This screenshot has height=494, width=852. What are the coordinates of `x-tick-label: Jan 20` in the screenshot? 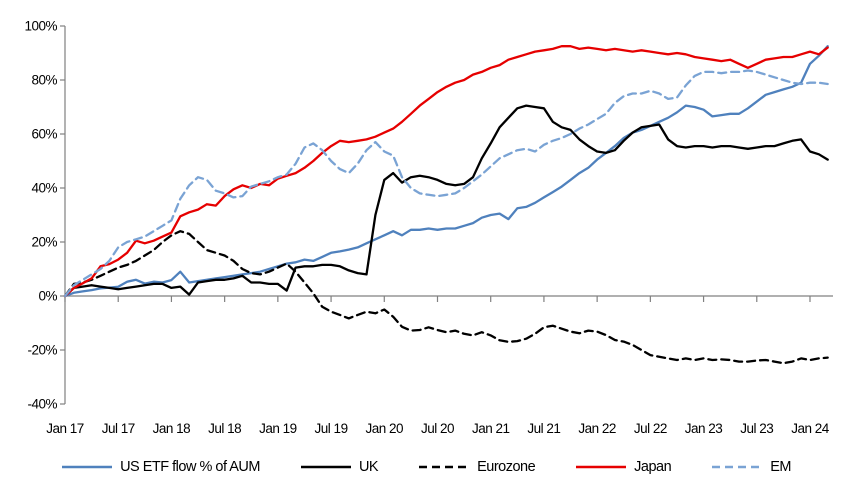 It's located at (385, 428).